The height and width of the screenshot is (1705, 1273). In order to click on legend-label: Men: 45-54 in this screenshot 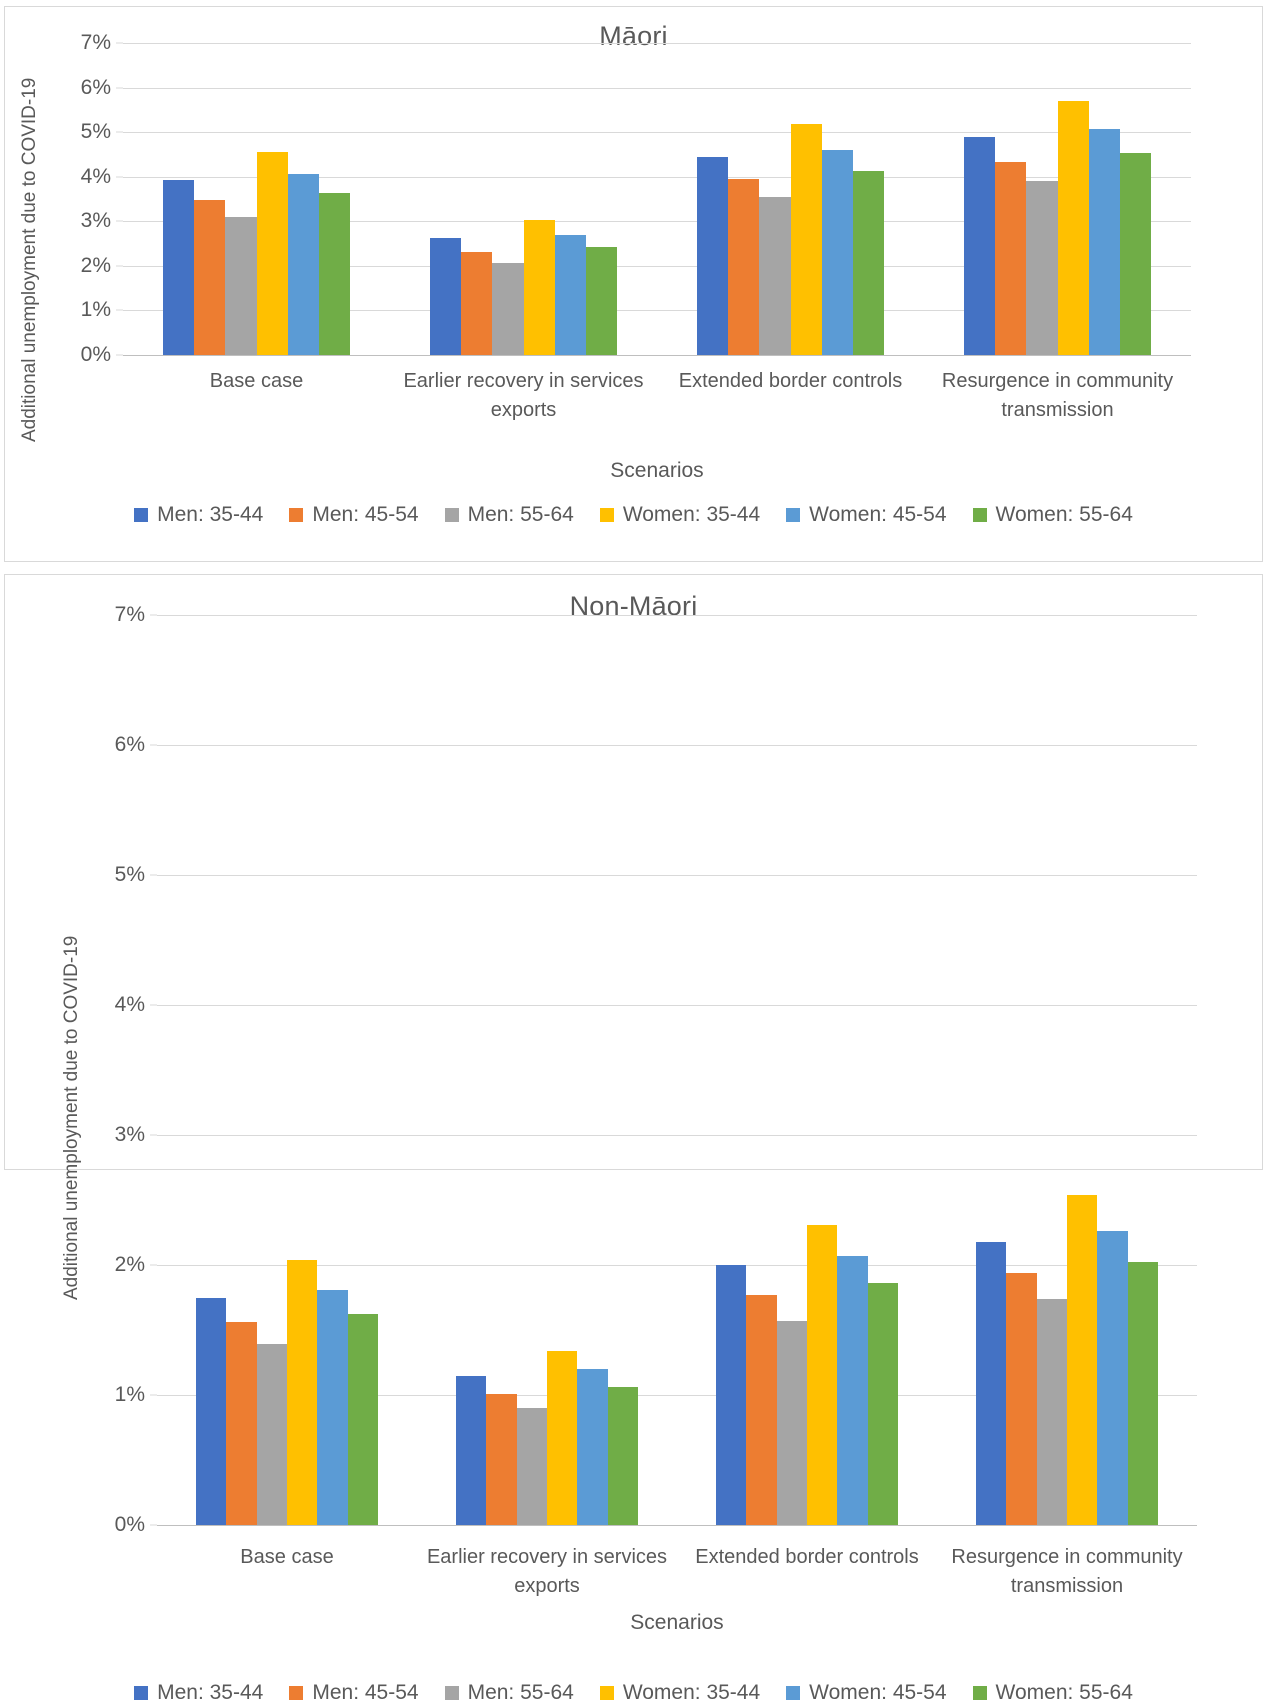, I will do `click(365, 514)`.